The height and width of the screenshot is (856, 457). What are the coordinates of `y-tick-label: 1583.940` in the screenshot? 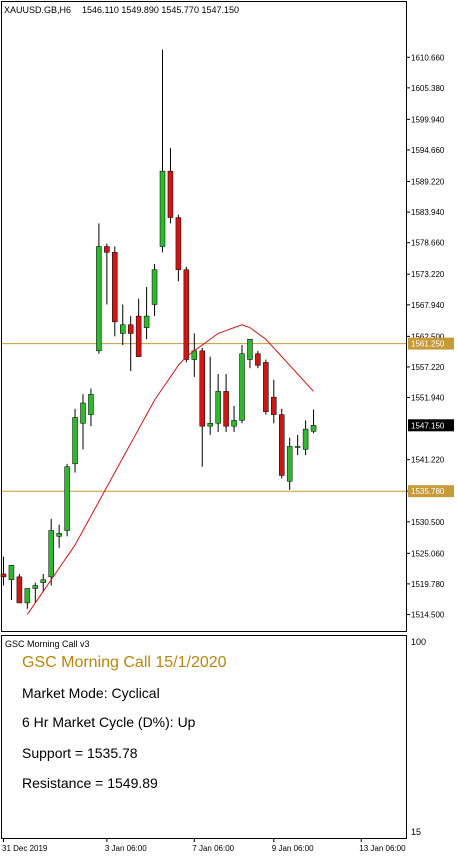 It's located at (428, 212).